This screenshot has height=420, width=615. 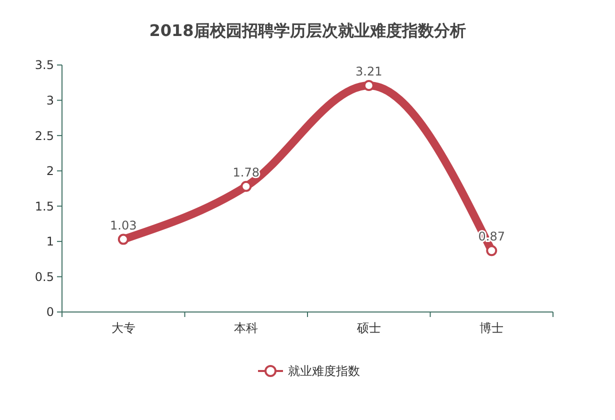 I want to click on y-tick-label: 1, so click(x=50, y=241).